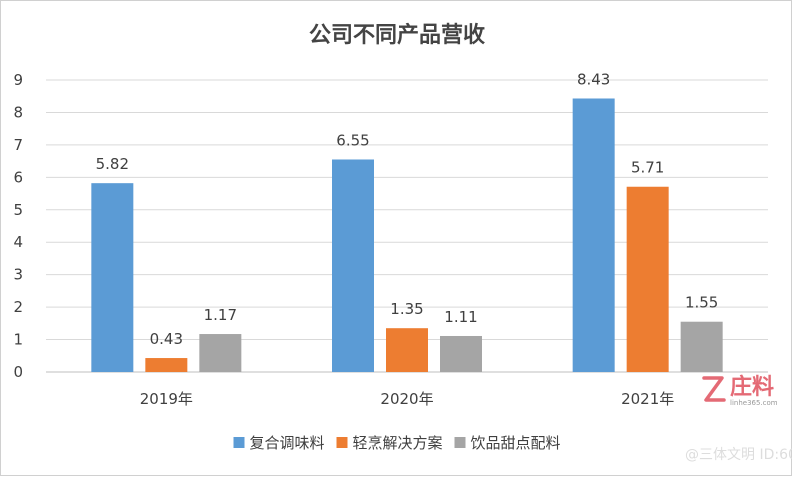 The height and width of the screenshot is (477, 792). I want to click on y-tick-label: 0, so click(18, 372).